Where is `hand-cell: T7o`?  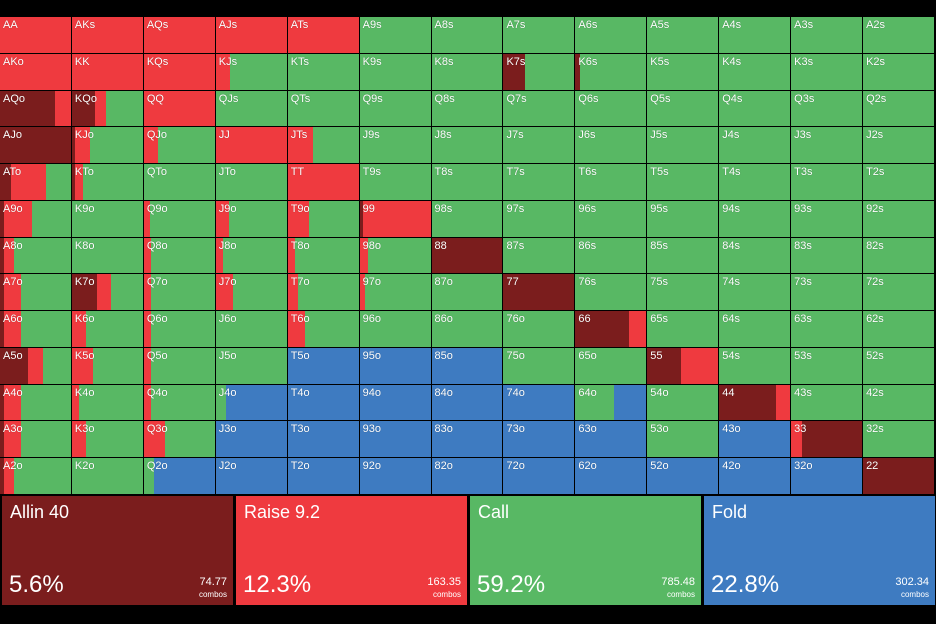
hand-cell: T7o is located at coordinates (323, 292).